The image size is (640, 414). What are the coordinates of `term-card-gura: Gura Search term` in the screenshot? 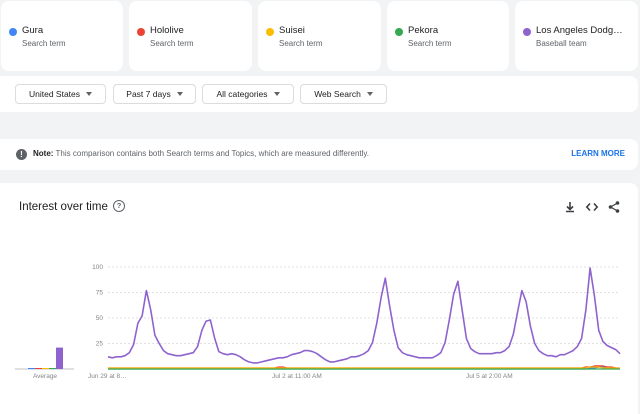 It's located at (62, 36).